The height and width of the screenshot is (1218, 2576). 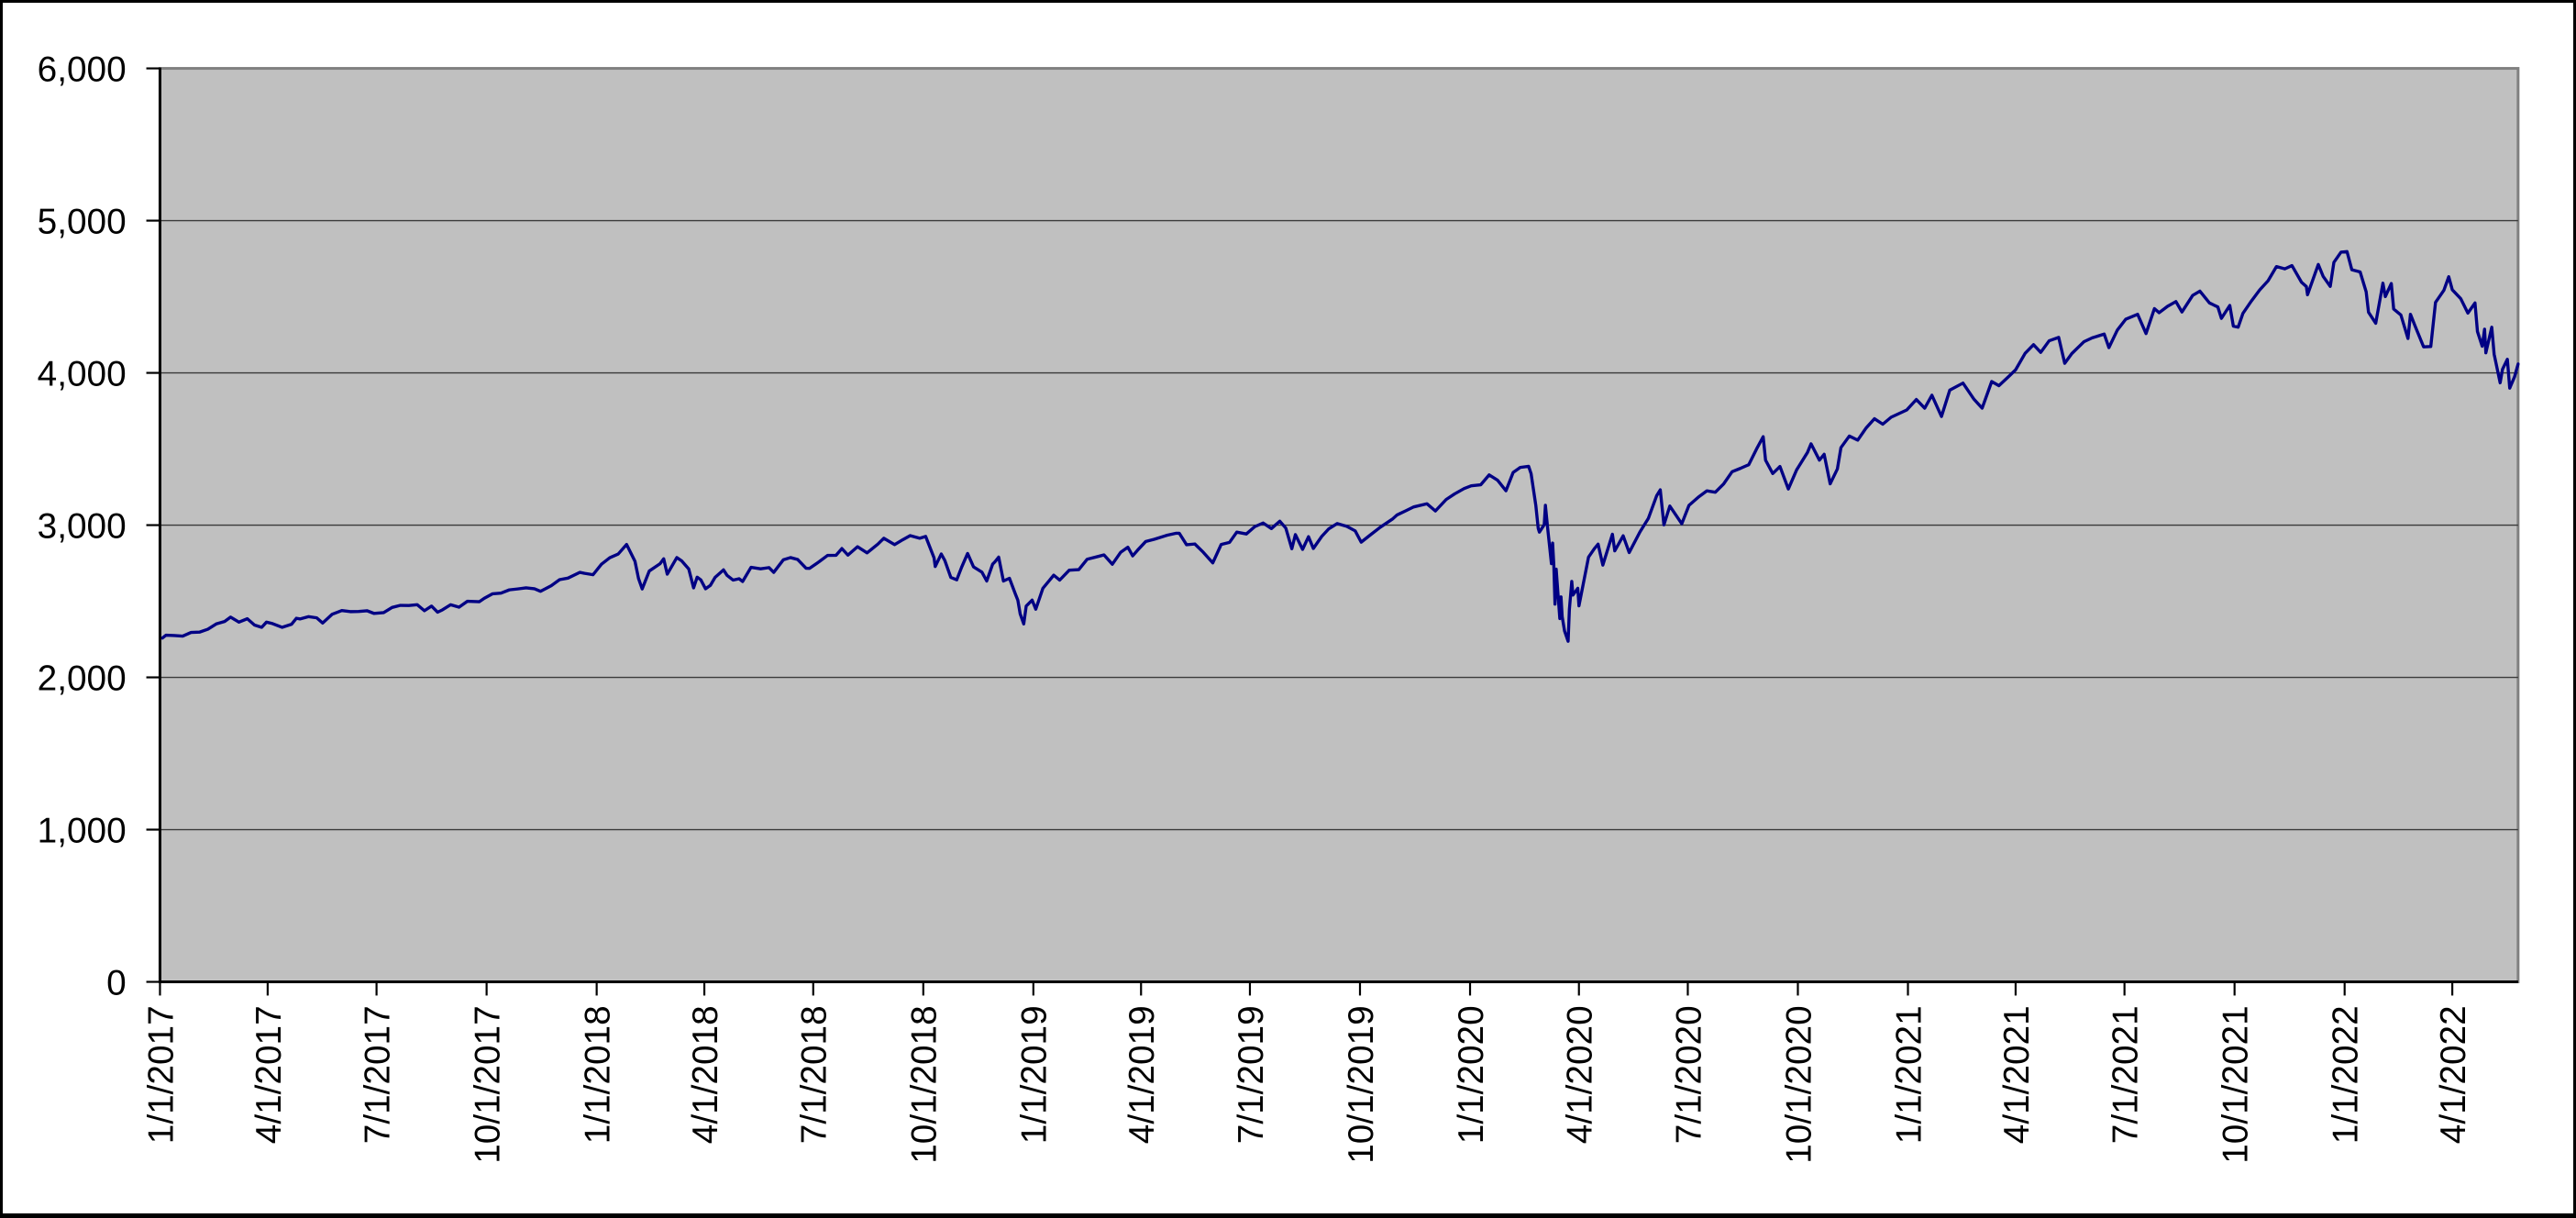 I want to click on x-tick-label: 7/1/2020, so click(x=1688, y=1074).